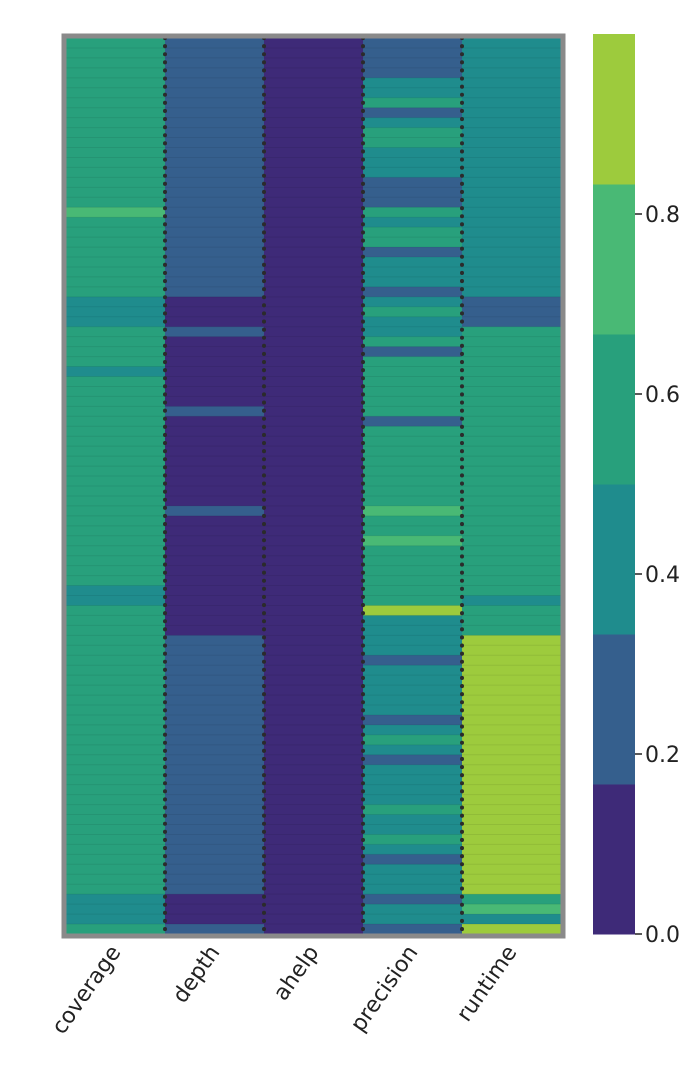 Image resolution: width=700 pixels, height=1082 pixels. Describe the element at coordinates (296, 973) in the screenshot. I see `x-tick-label-ahelp: ahelp` at that location.